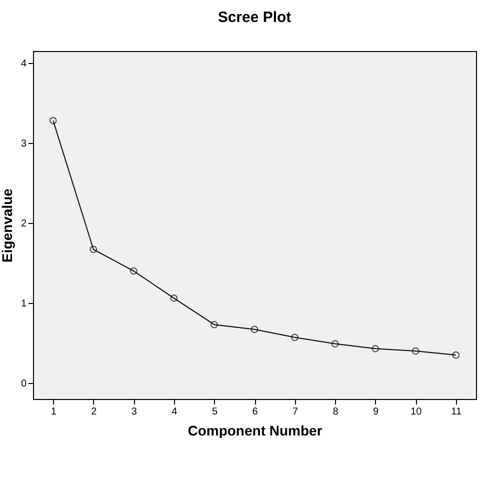 The image size is (489, 485). Describe the element at coordinates (215, 412) in the screenshot. I see `x-tick-label: 5` at that location.